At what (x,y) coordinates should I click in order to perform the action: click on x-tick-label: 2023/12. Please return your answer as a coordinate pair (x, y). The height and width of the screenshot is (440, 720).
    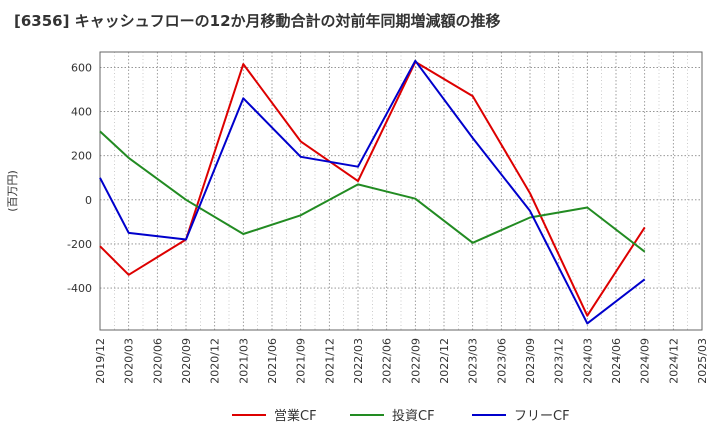
    Looking at the image, I should click on (559, 361).